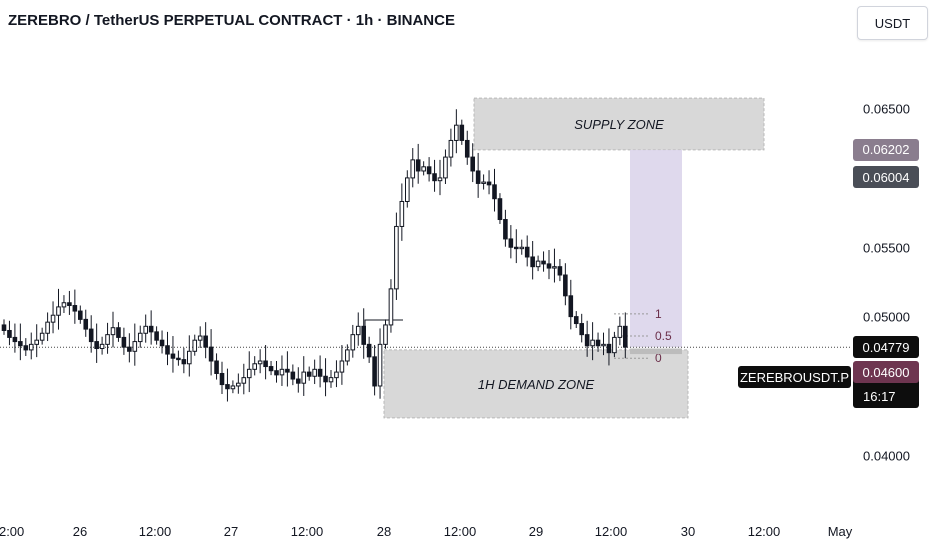 The image size is (932, 550). I want to click on price-tick-label: 0.06500, so click(886, 109).